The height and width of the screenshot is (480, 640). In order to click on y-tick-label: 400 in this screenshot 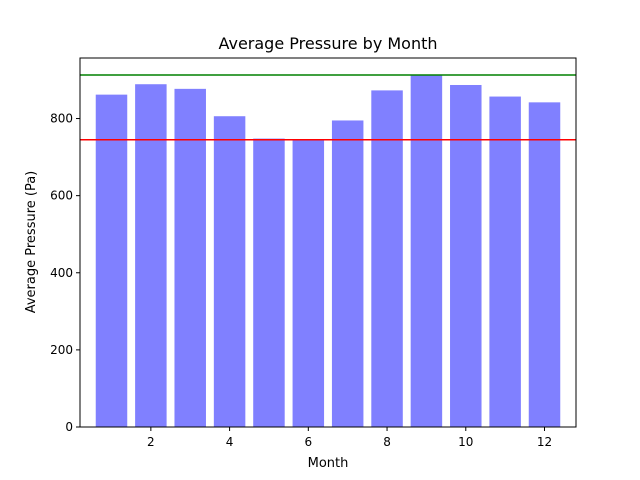, I will do `click(61, 273)`.